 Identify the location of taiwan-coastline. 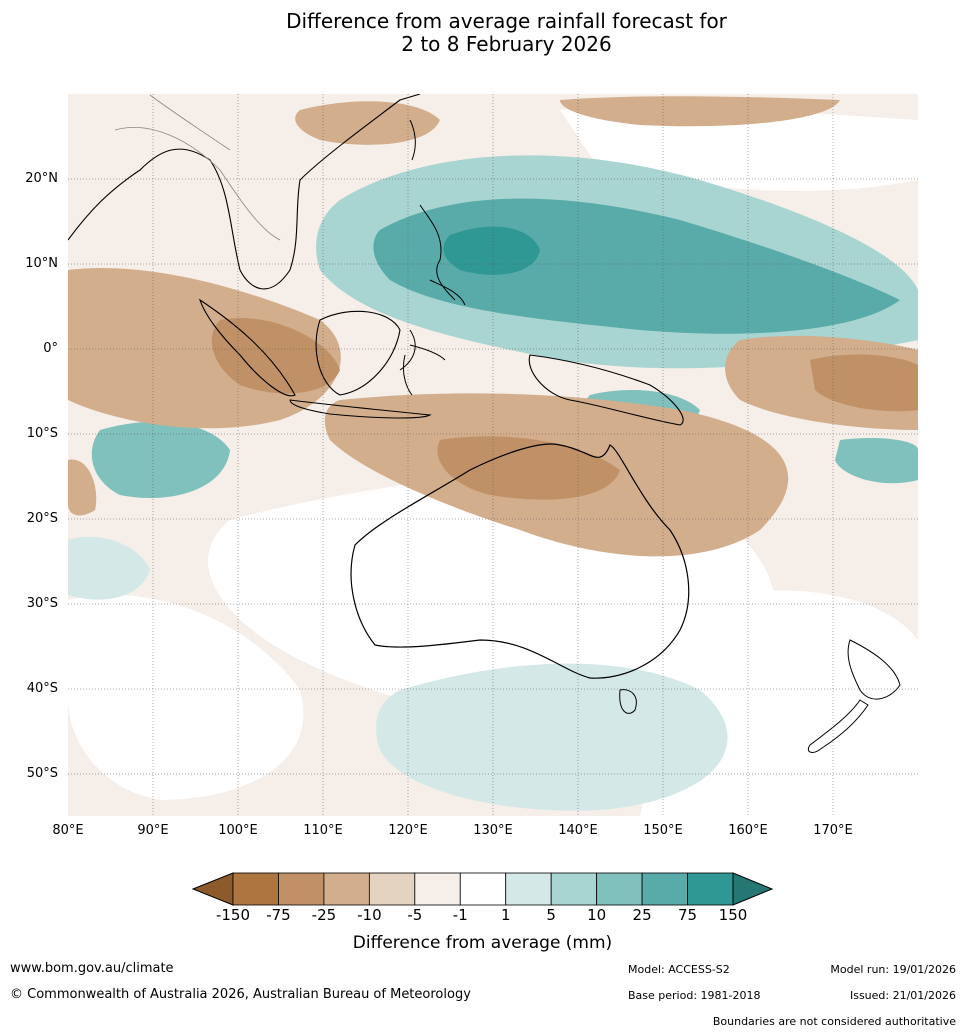
(412, 140).